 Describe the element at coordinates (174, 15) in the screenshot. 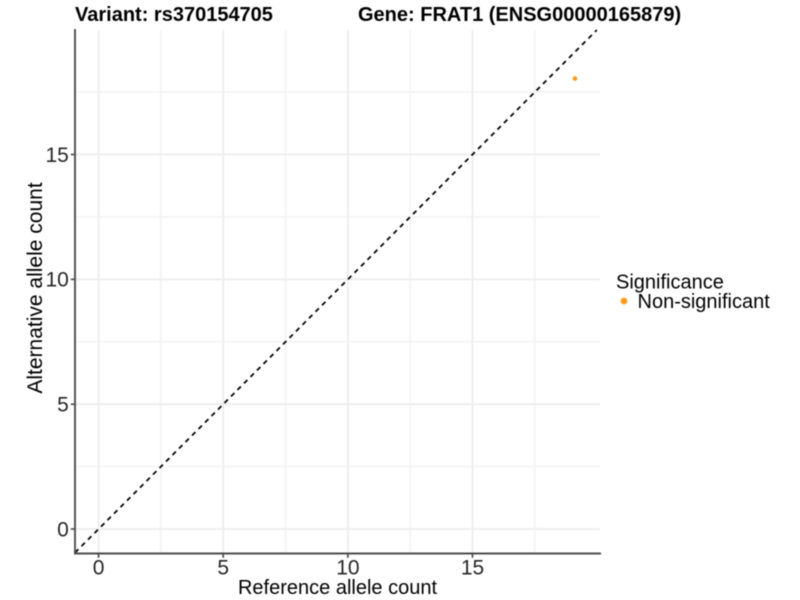

I see `svg-text: Variant: rs370154705` at that location.